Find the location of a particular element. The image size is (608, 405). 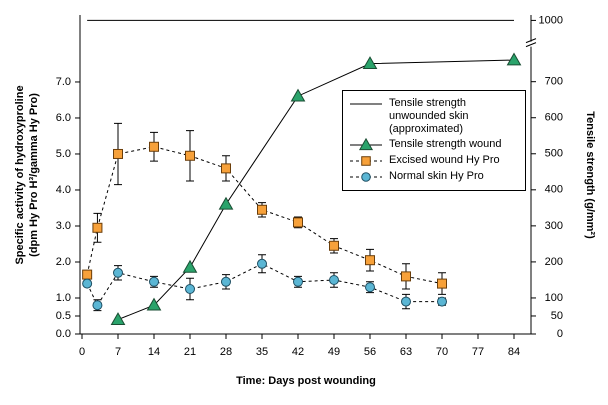

x-tick-label: 7 is located at coordinates (118, 352).